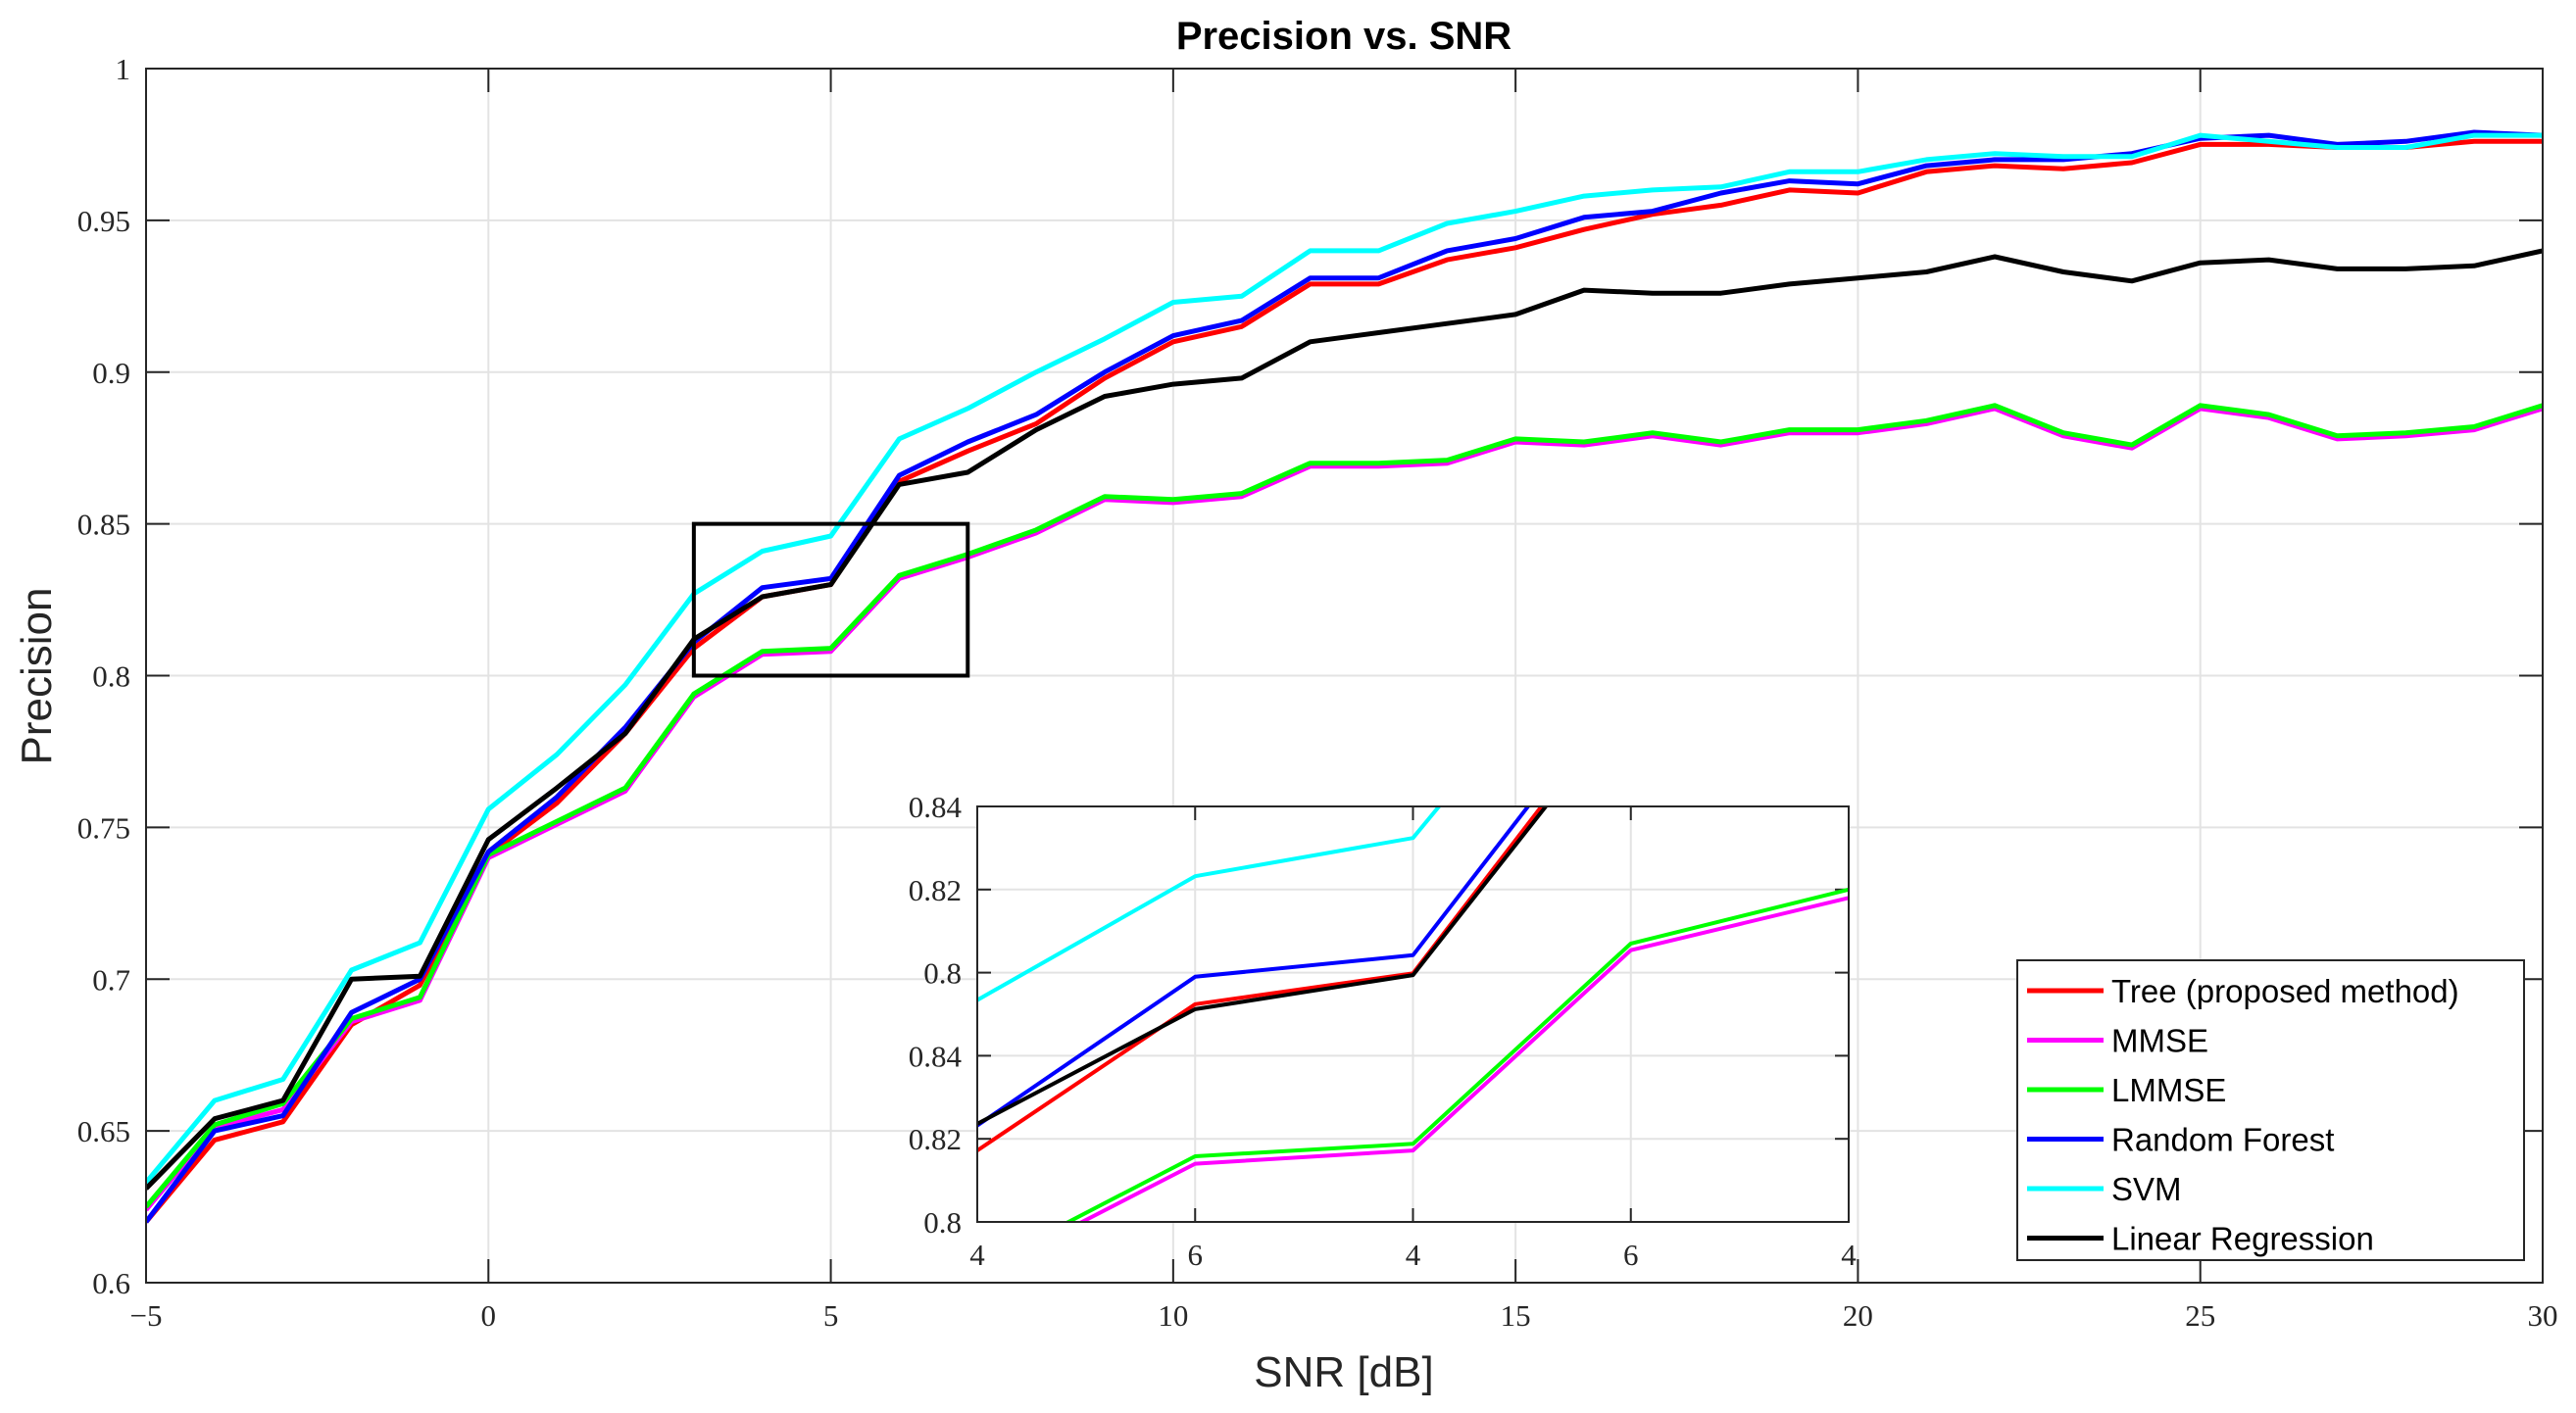 The height and width of the screenshot is (1413, 2576). Describe the element at coordinates (103, 827) in the screenshot. I see `main-y-tick-label: 0.75` at that location.